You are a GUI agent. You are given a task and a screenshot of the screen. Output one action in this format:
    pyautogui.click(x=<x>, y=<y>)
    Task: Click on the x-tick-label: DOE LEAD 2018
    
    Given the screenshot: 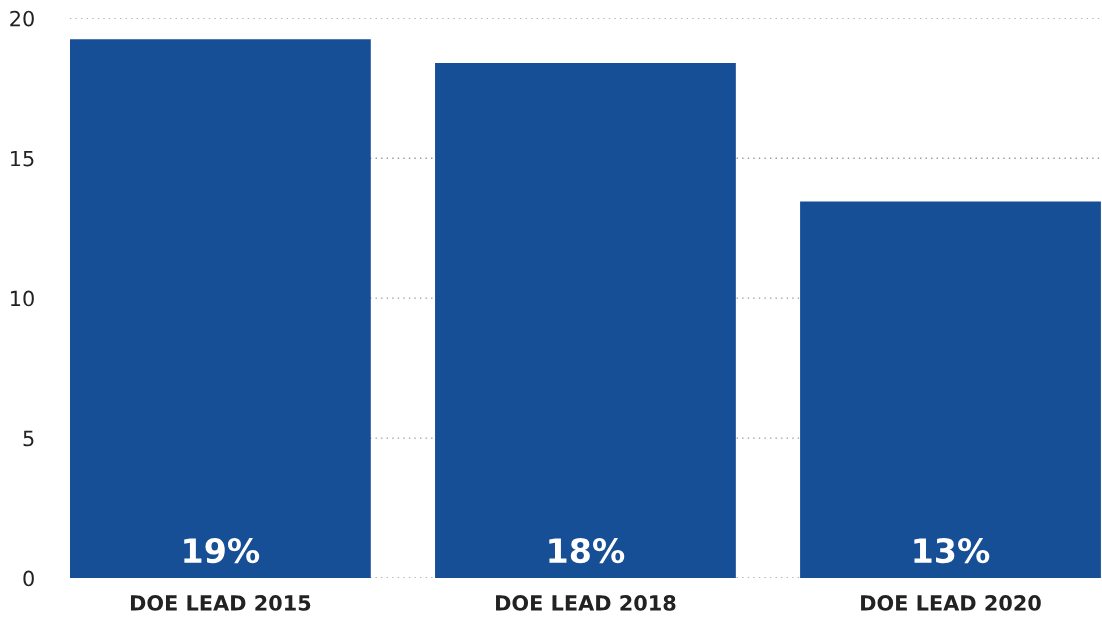 What is the action you would take?
    pyautogui.click(x=586, y=603)
    